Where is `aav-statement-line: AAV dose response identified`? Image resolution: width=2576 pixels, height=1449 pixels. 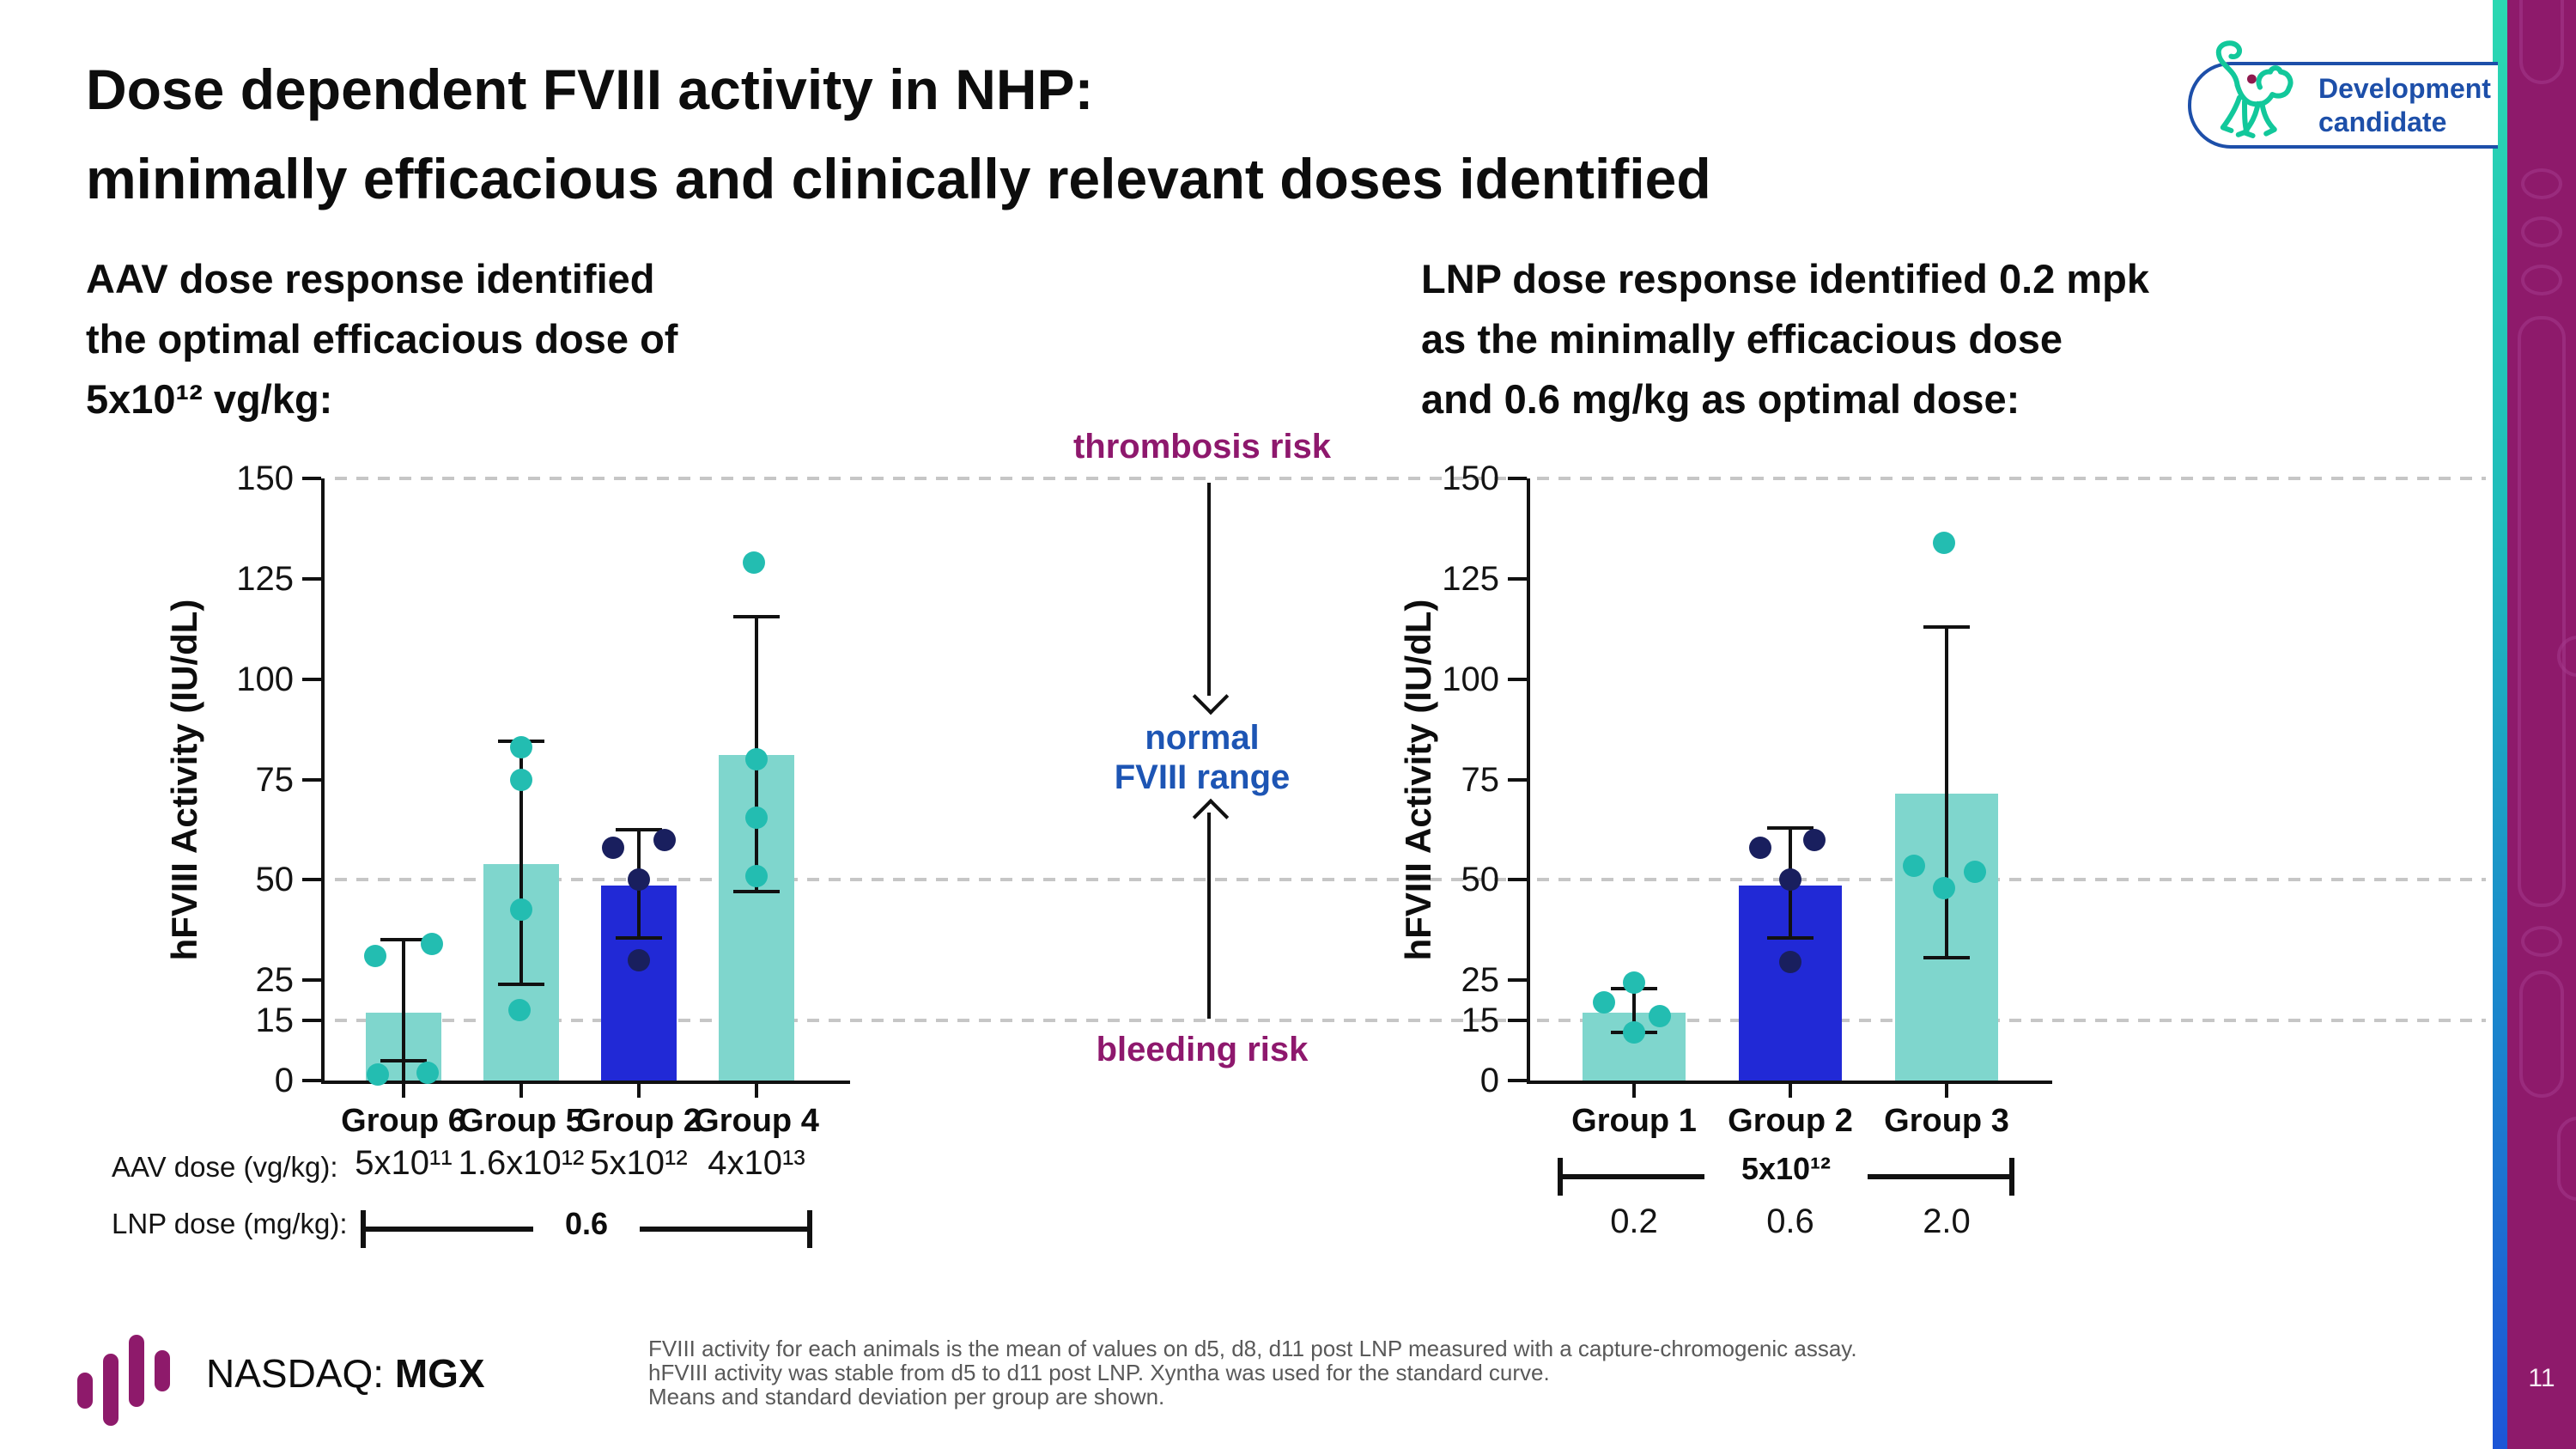 aav-statement-line: AAV dose response identified is located at coordinates (370, 278).